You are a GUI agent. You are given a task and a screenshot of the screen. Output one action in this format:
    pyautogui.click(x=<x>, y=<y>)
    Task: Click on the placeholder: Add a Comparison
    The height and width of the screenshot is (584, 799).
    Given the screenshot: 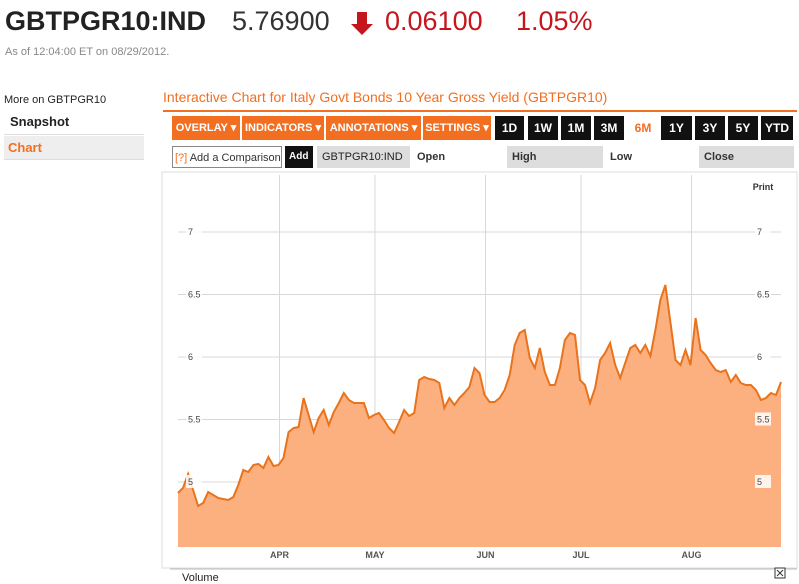 What is the action you would take?
    pyautogui.click(x=235, y=158)
    